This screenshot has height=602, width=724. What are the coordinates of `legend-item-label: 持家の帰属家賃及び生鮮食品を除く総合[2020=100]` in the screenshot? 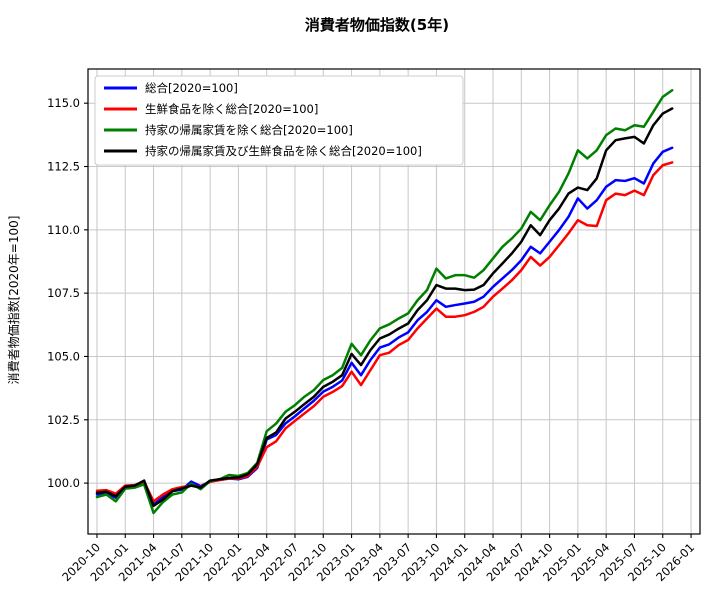 It's located at (283, 151).